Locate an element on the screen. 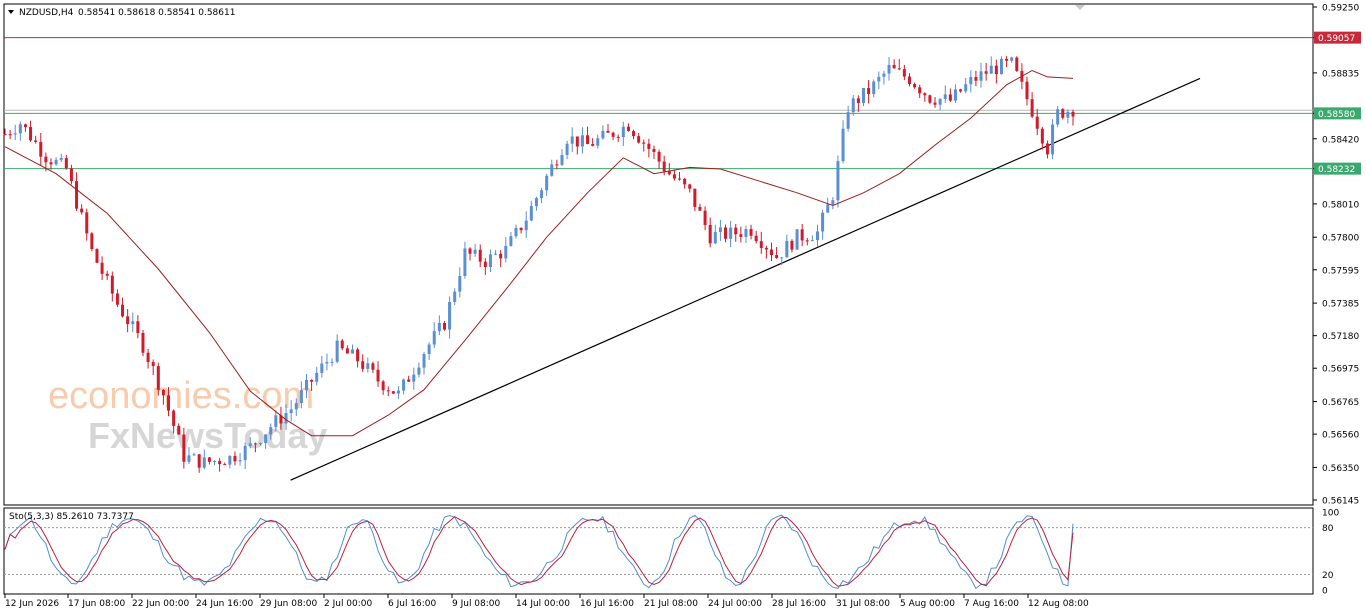 Image resolution: width=1366 pixels, height=615 pixels. y-tick-label: 0.56560 is located at coordinates (1340, 436).